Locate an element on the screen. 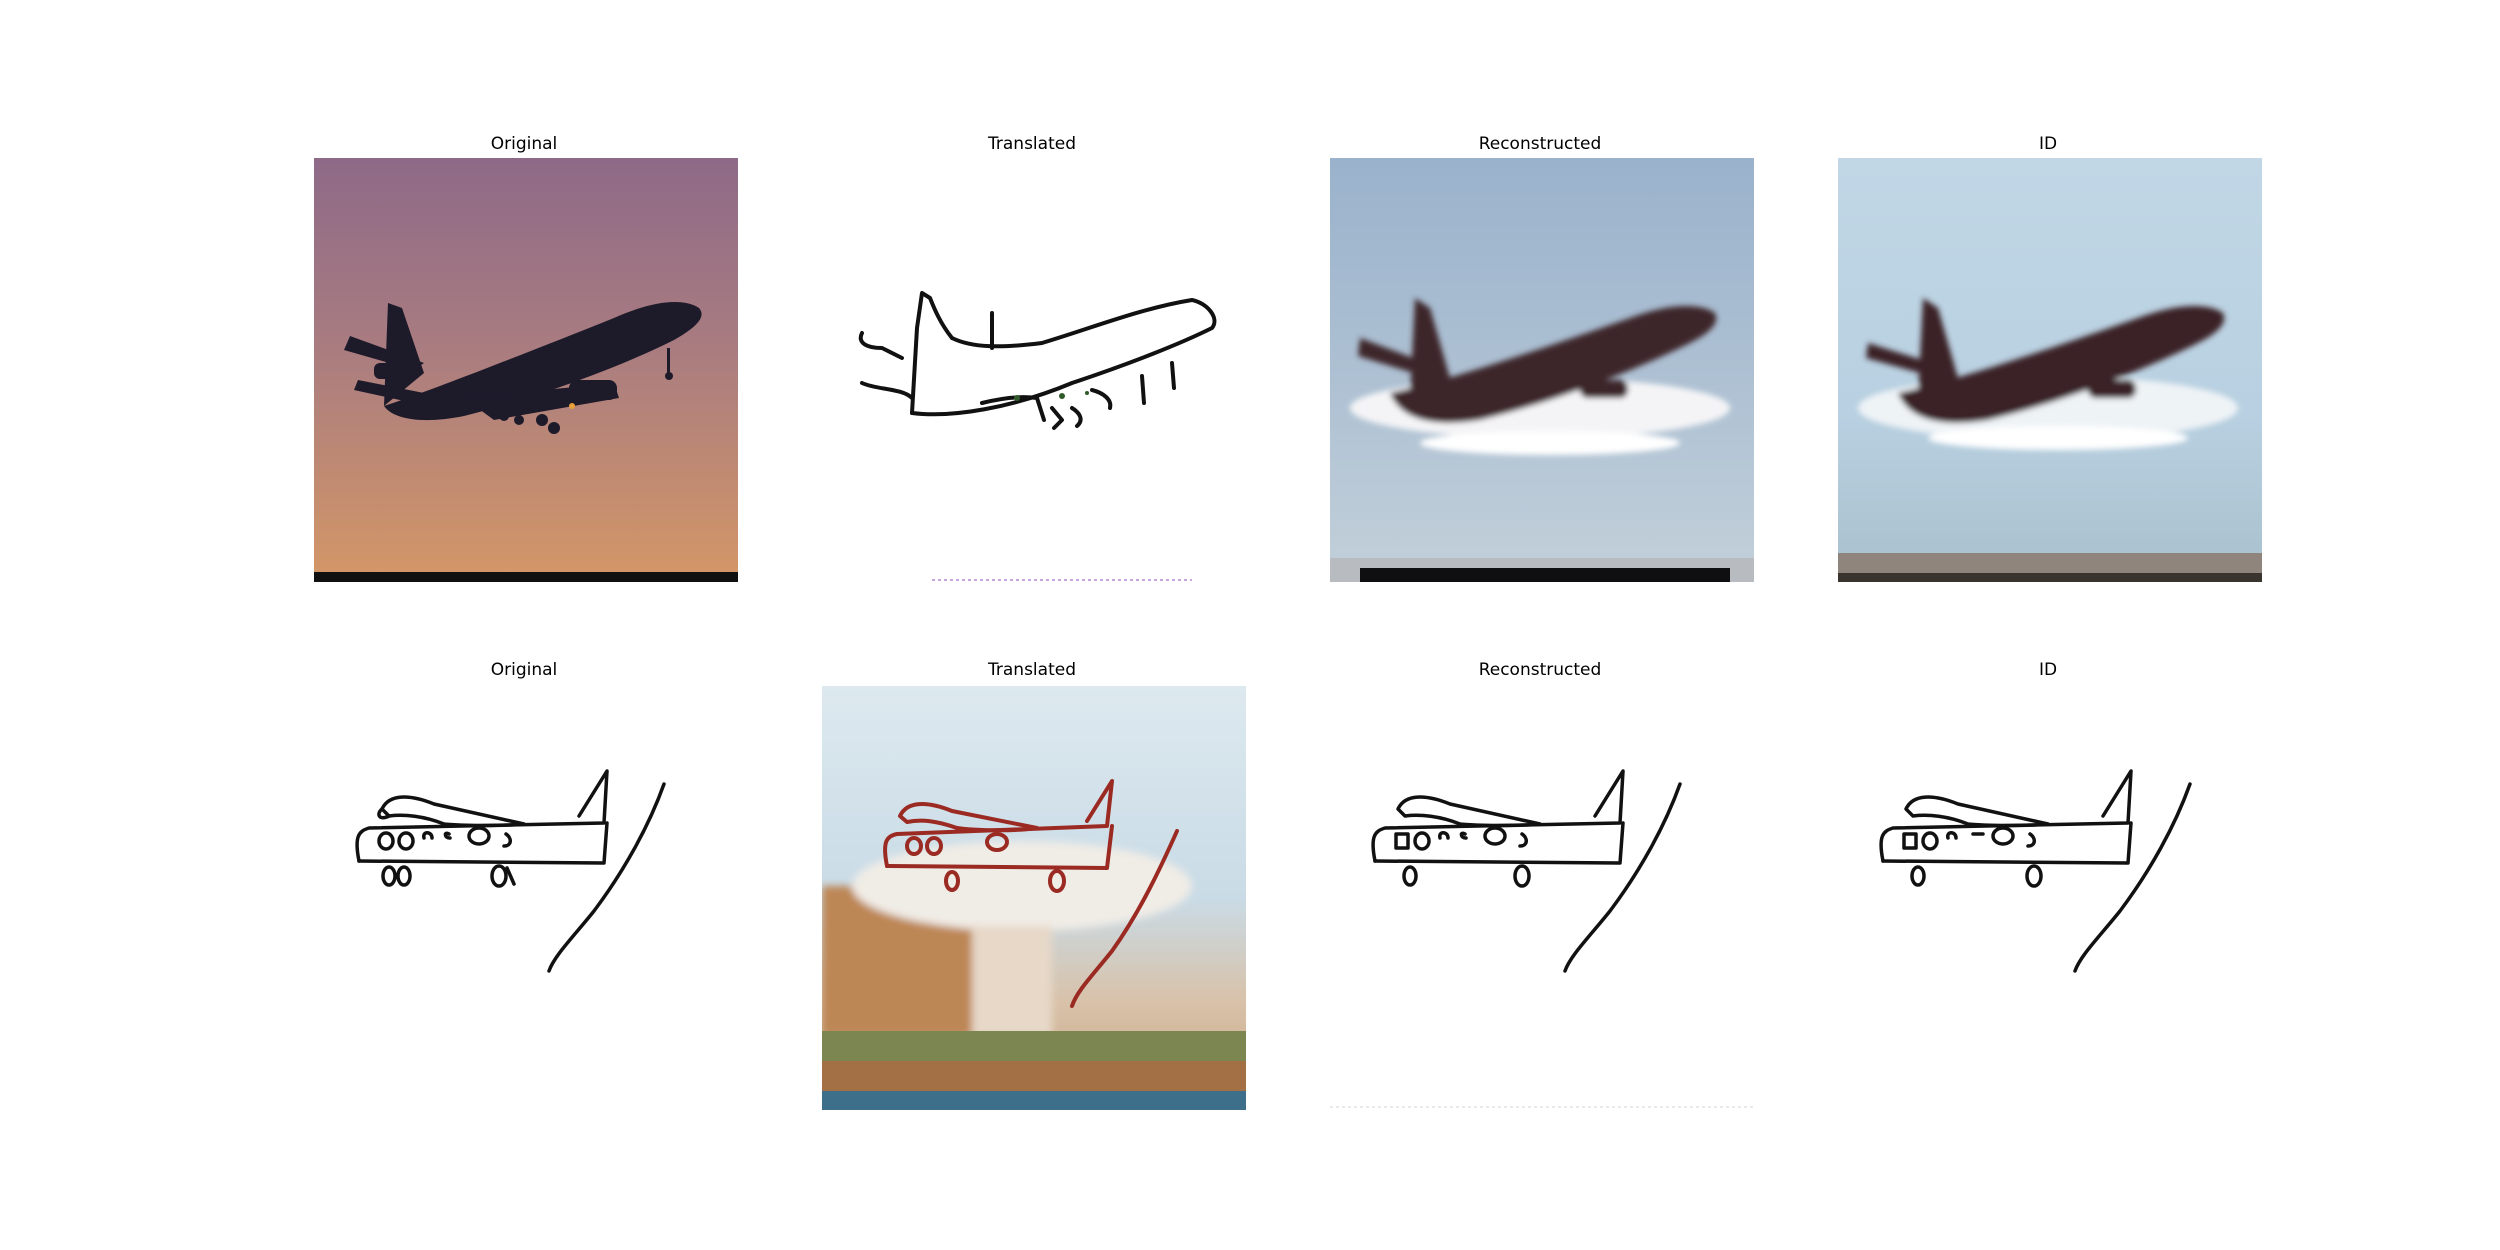 The width and height of the screenshot is (2500, 1250). row1-translated-image is located at coordinates (1034, 370).